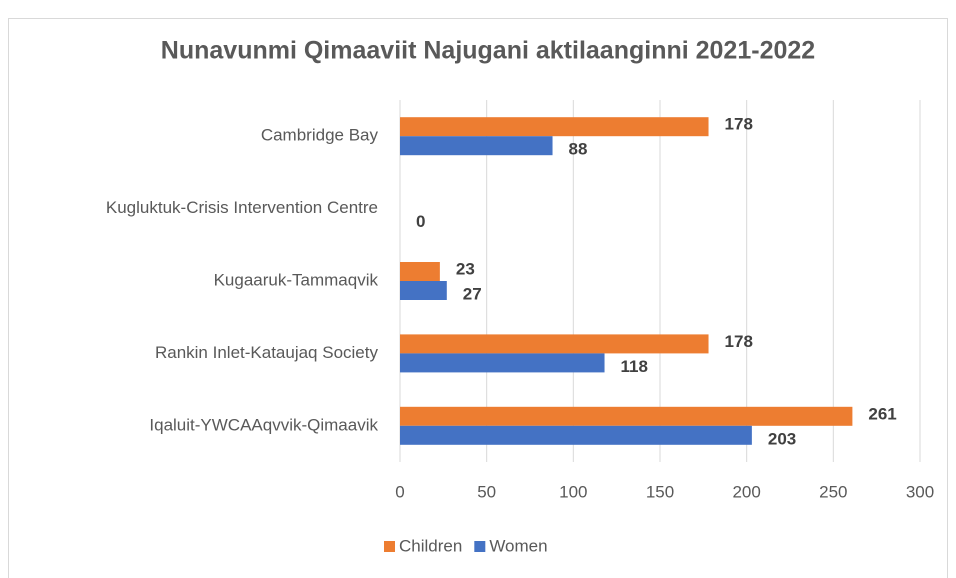 This screenshot has height=578, width=956. Describe the element at coordinates (518, 545) in the screenshot. I see `legend-label: Women` at that location.